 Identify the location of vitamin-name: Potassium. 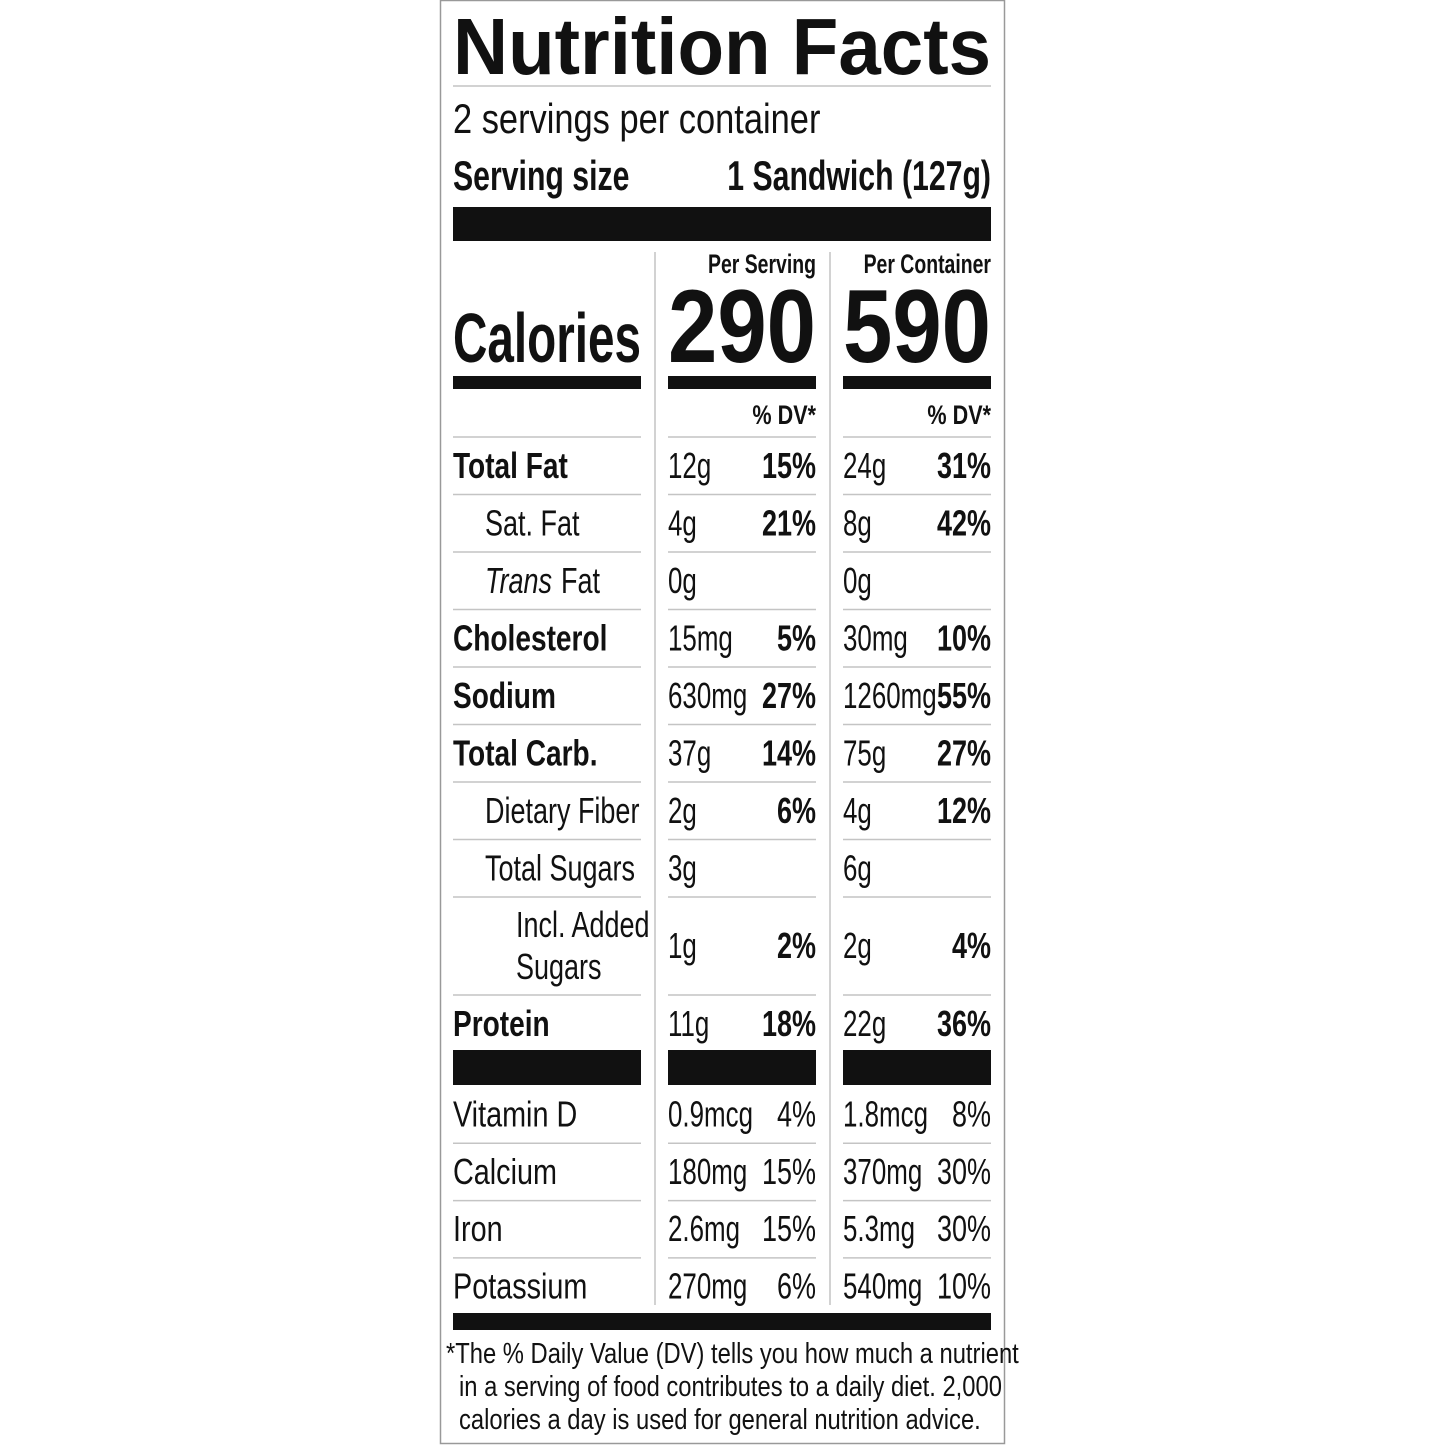
(520, 1285).